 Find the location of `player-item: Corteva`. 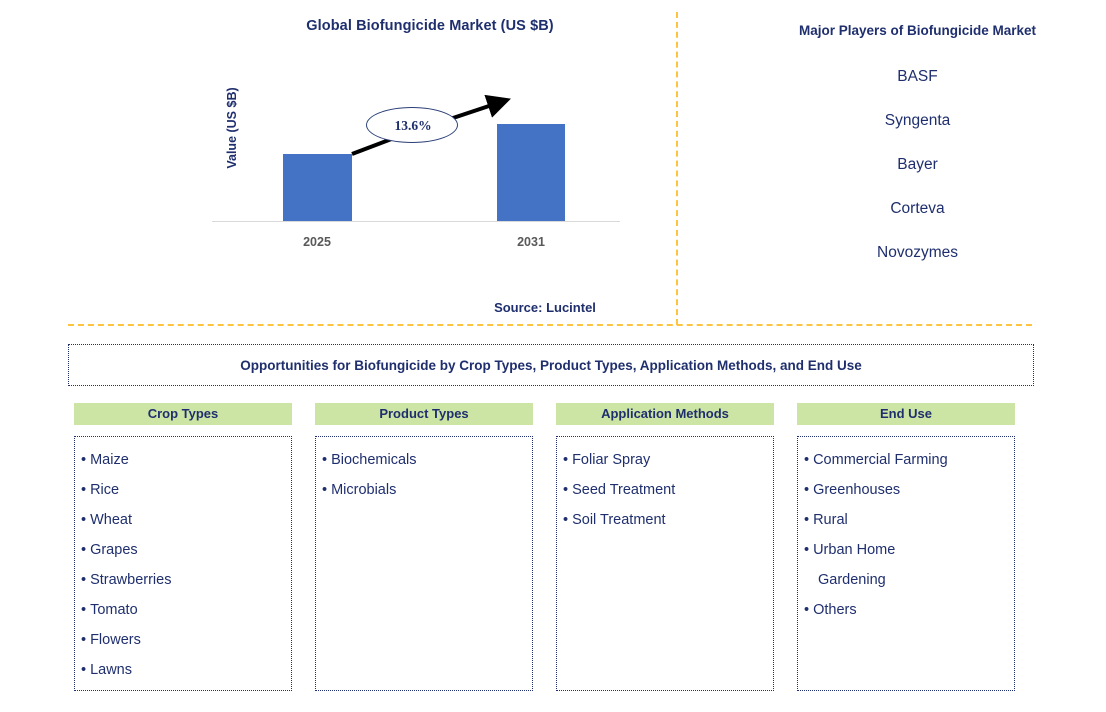

player-item: Corteva is located at coordinates (917, 208).